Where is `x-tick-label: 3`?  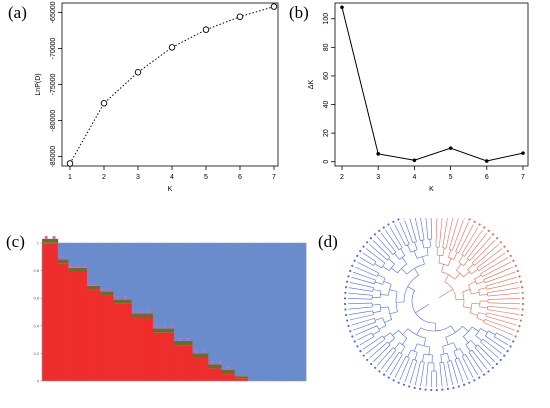
x-tick-label: 3 is located at coordinates (138, 177).